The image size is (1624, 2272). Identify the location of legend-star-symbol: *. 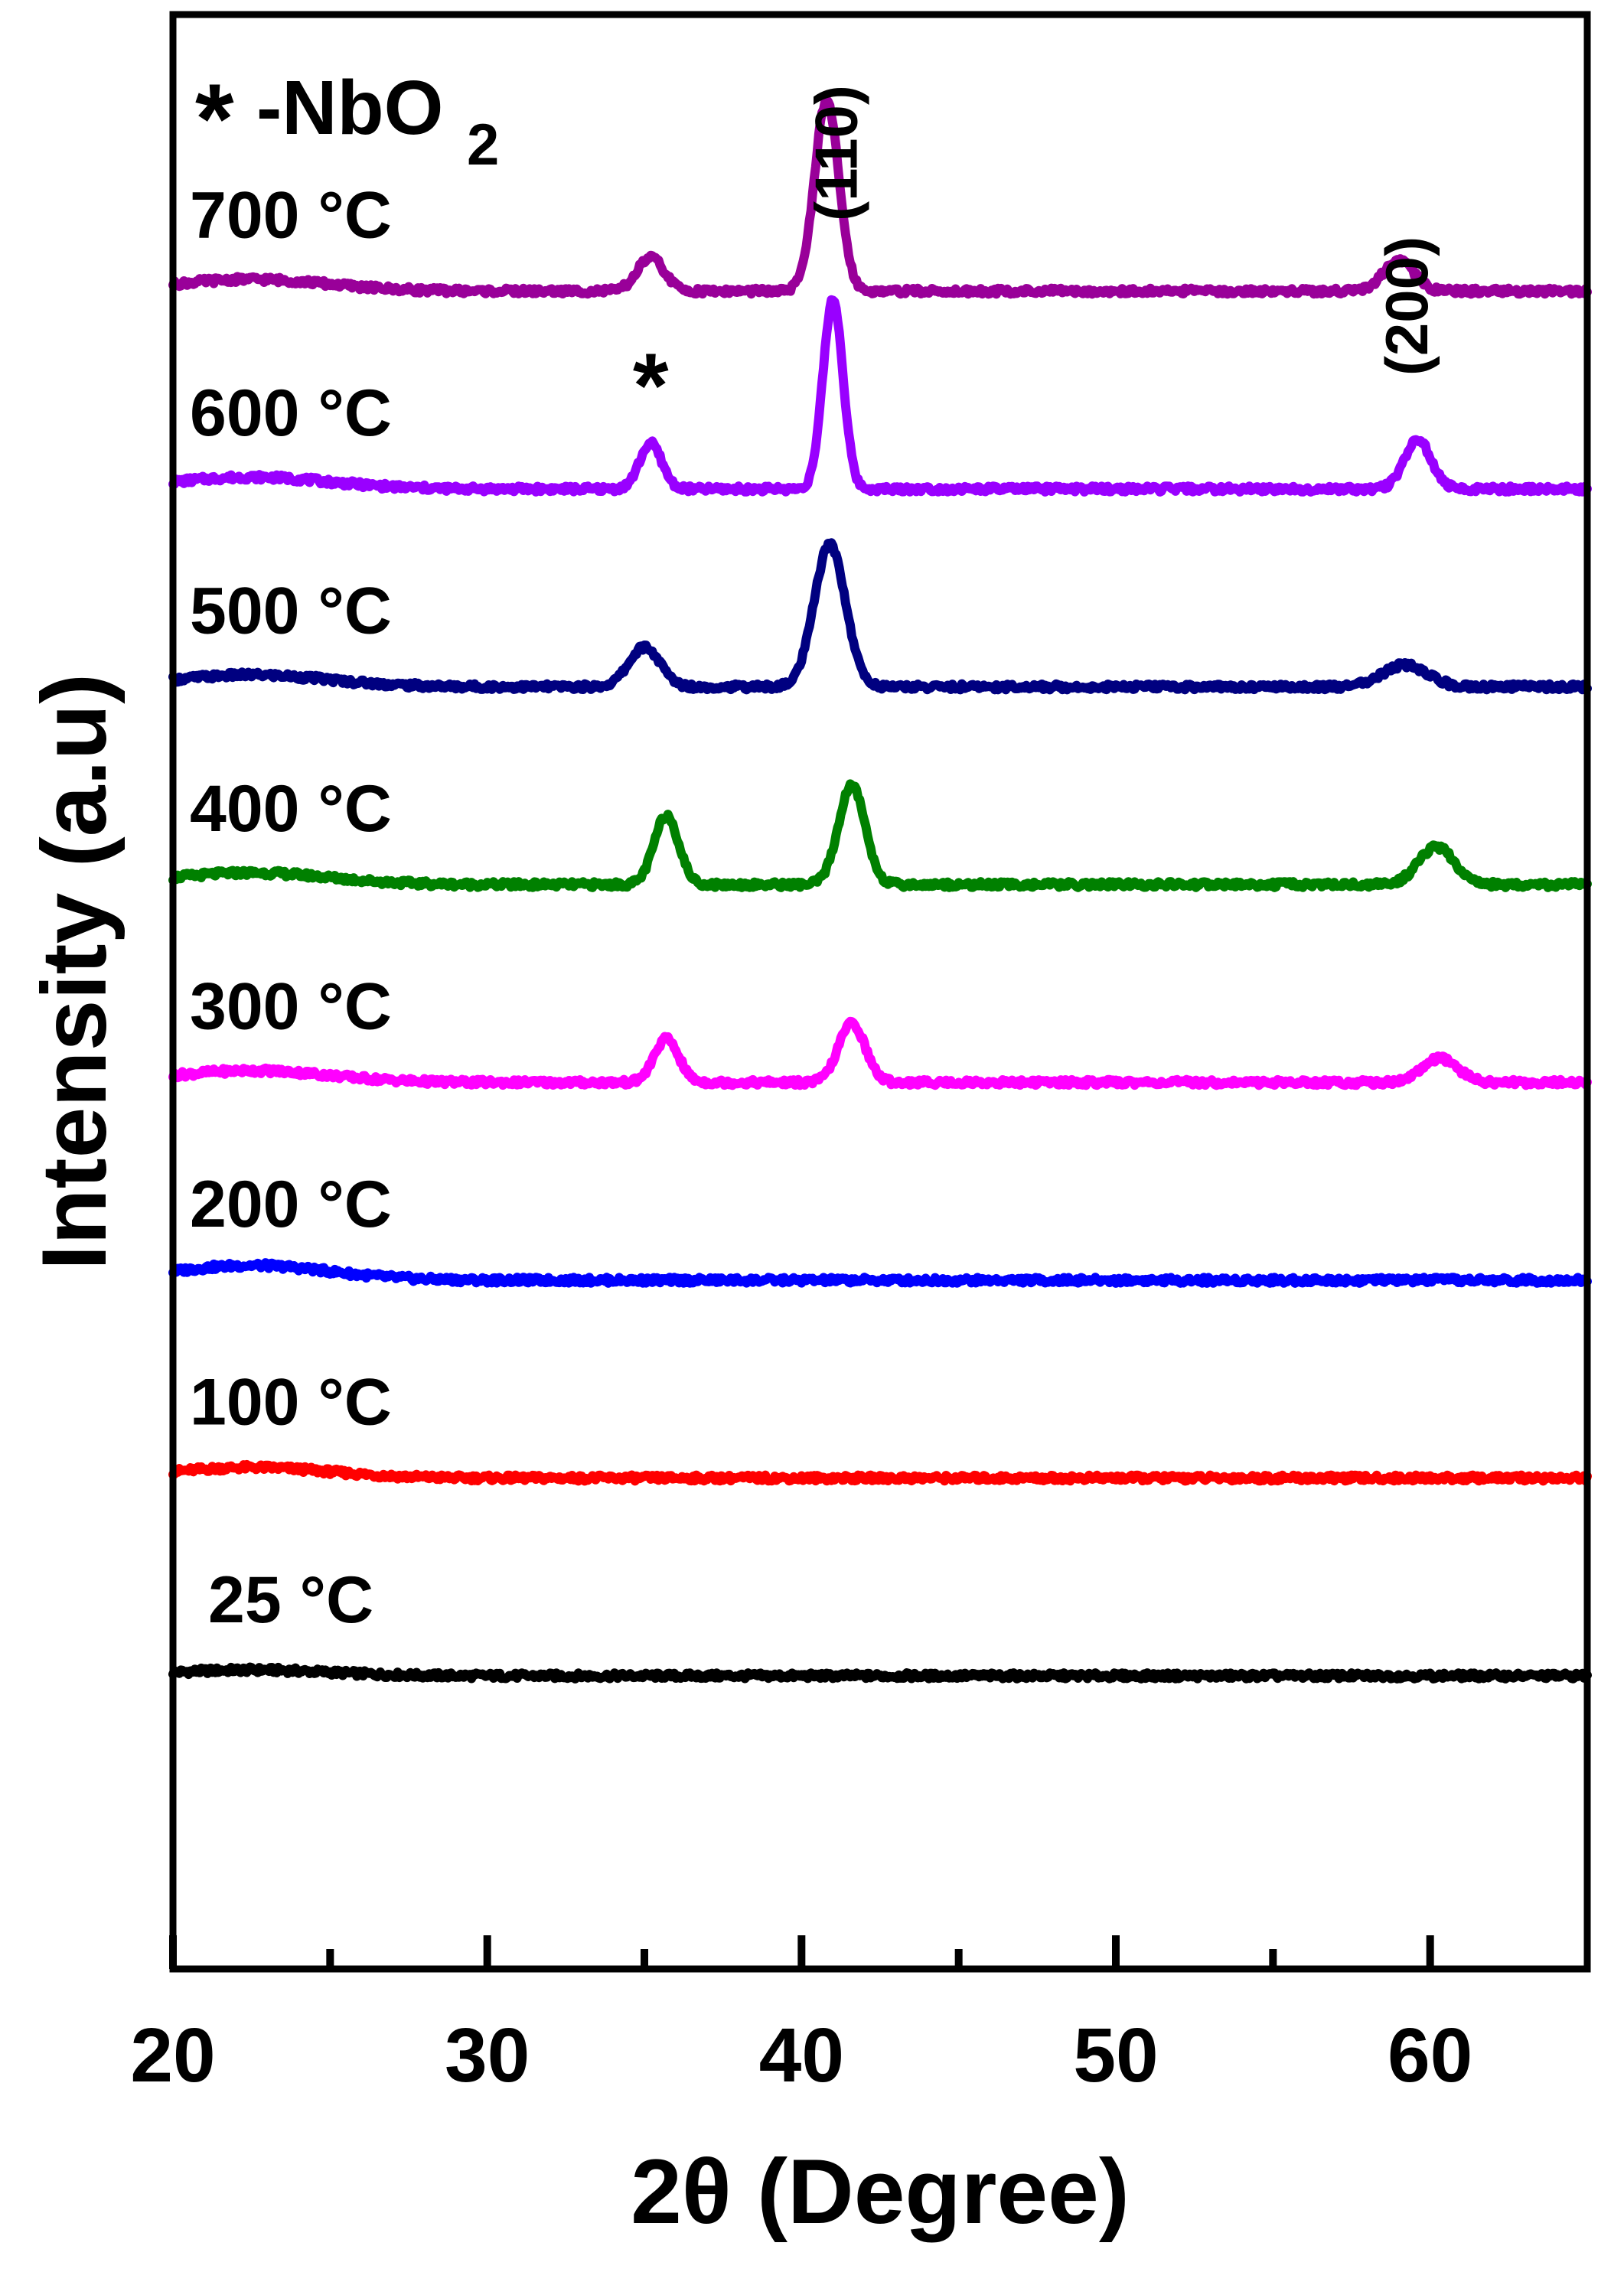
(215, 118).